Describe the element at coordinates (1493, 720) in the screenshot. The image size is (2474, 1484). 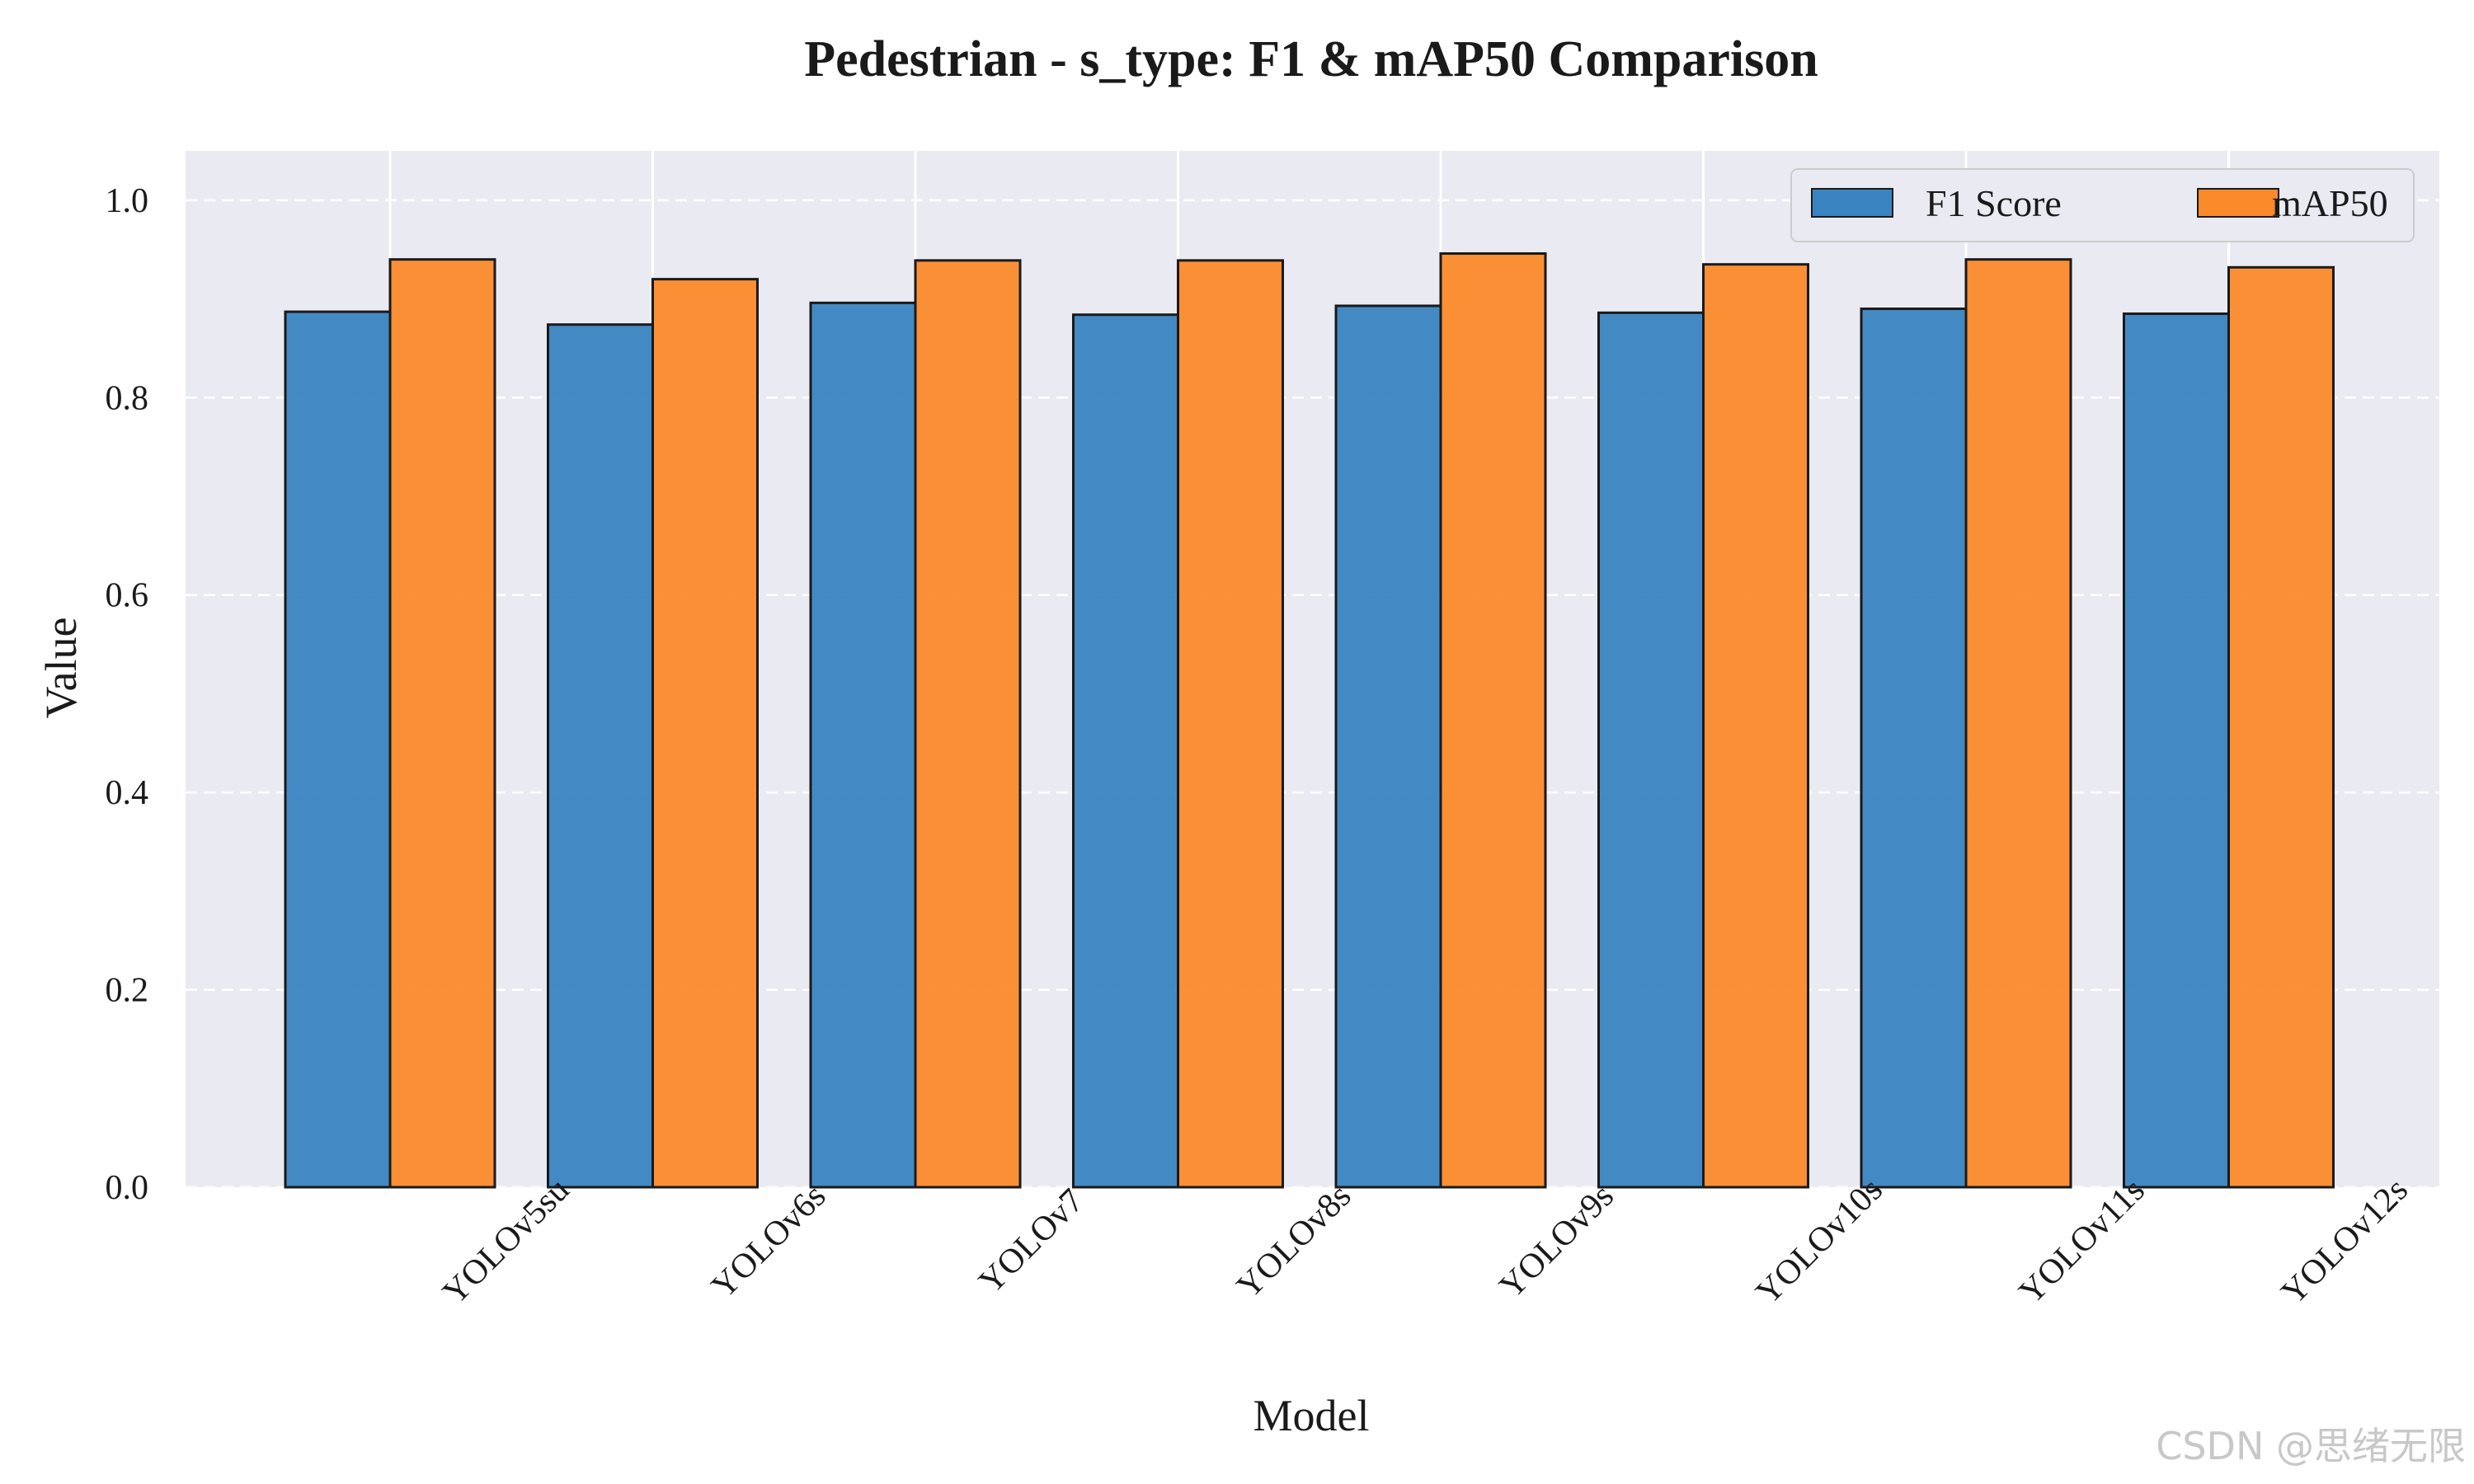
I see `bar-map50-yolov9s` at that location.